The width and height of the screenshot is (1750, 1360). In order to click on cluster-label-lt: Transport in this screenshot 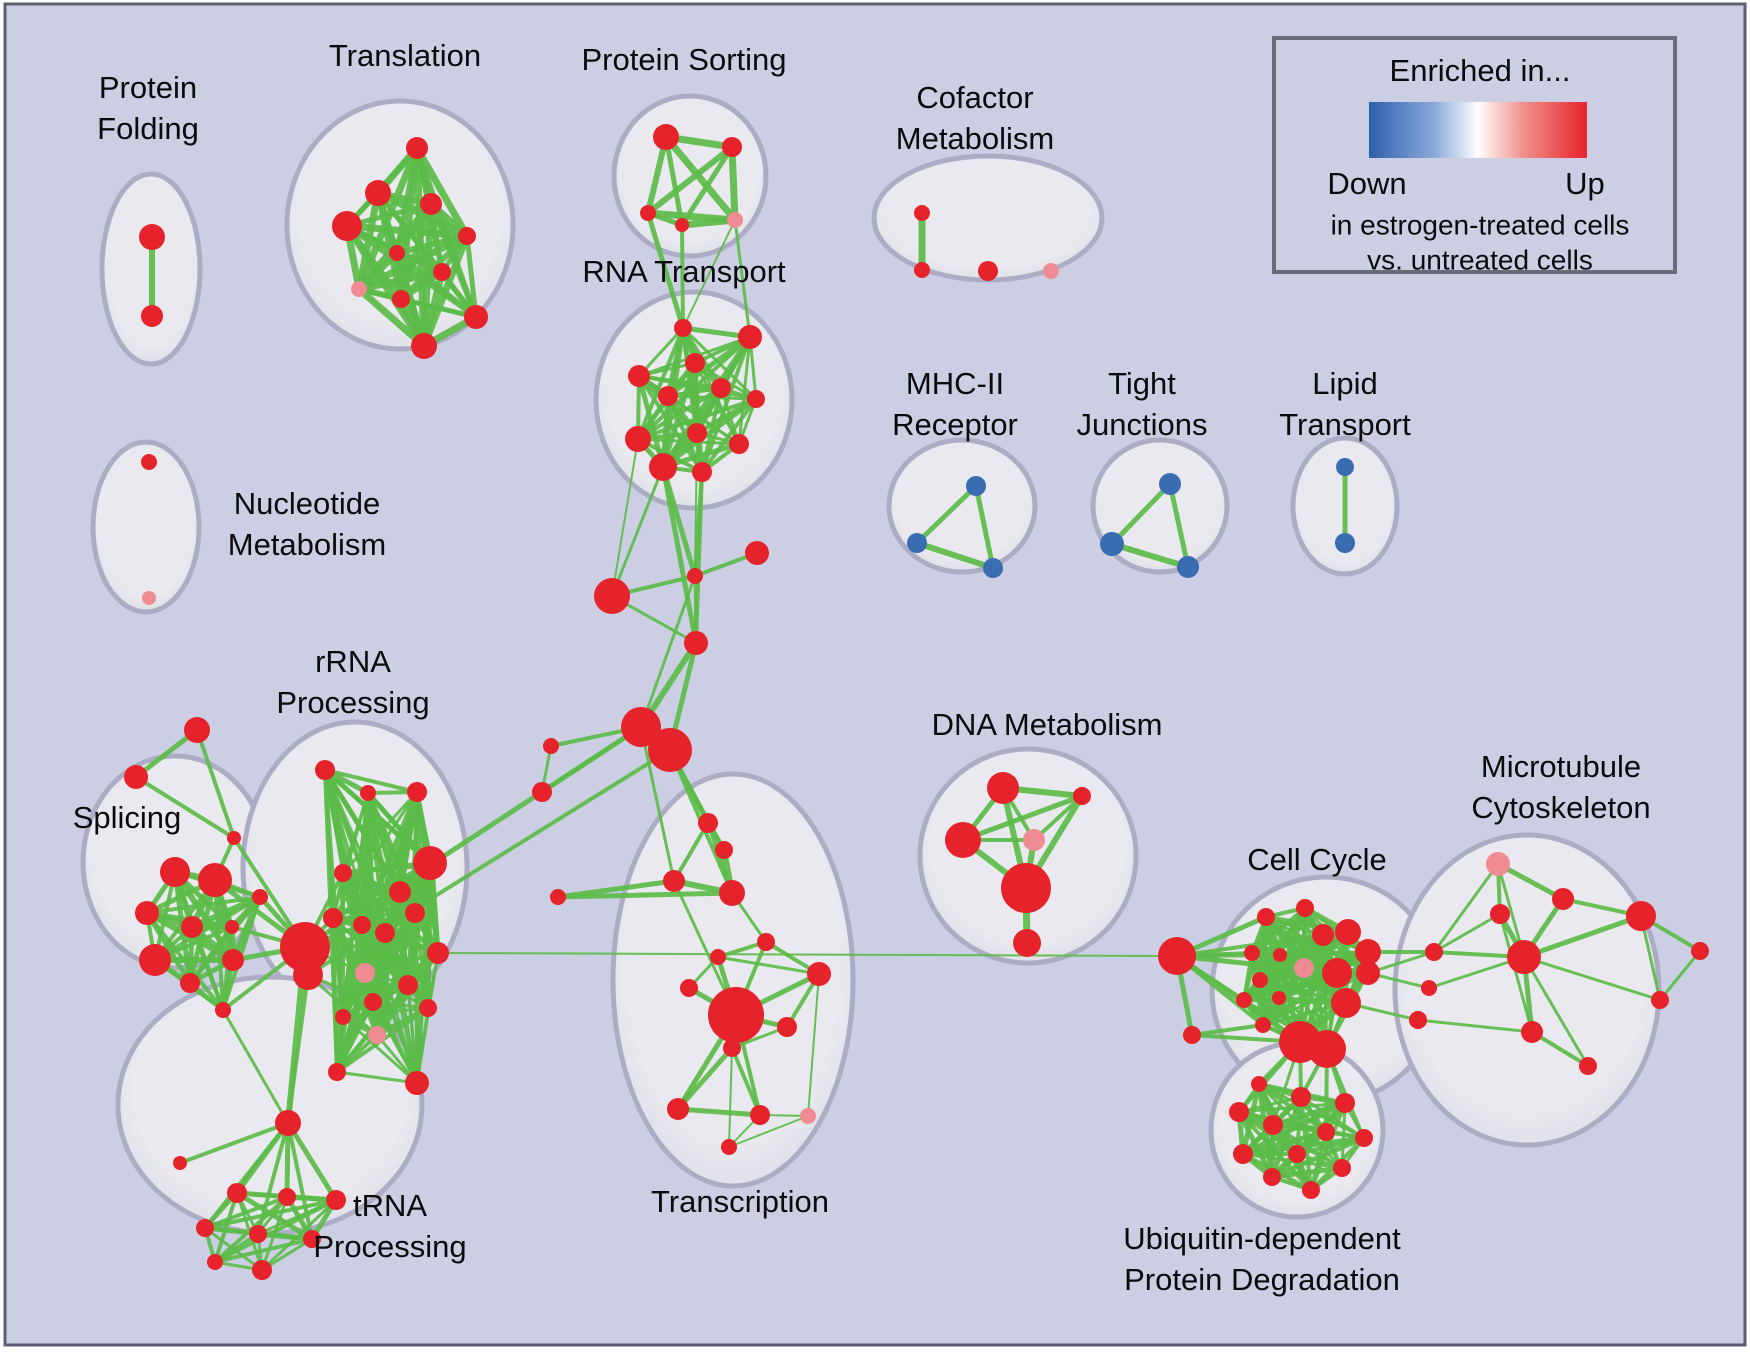, I will do `click(1345, 424)`.